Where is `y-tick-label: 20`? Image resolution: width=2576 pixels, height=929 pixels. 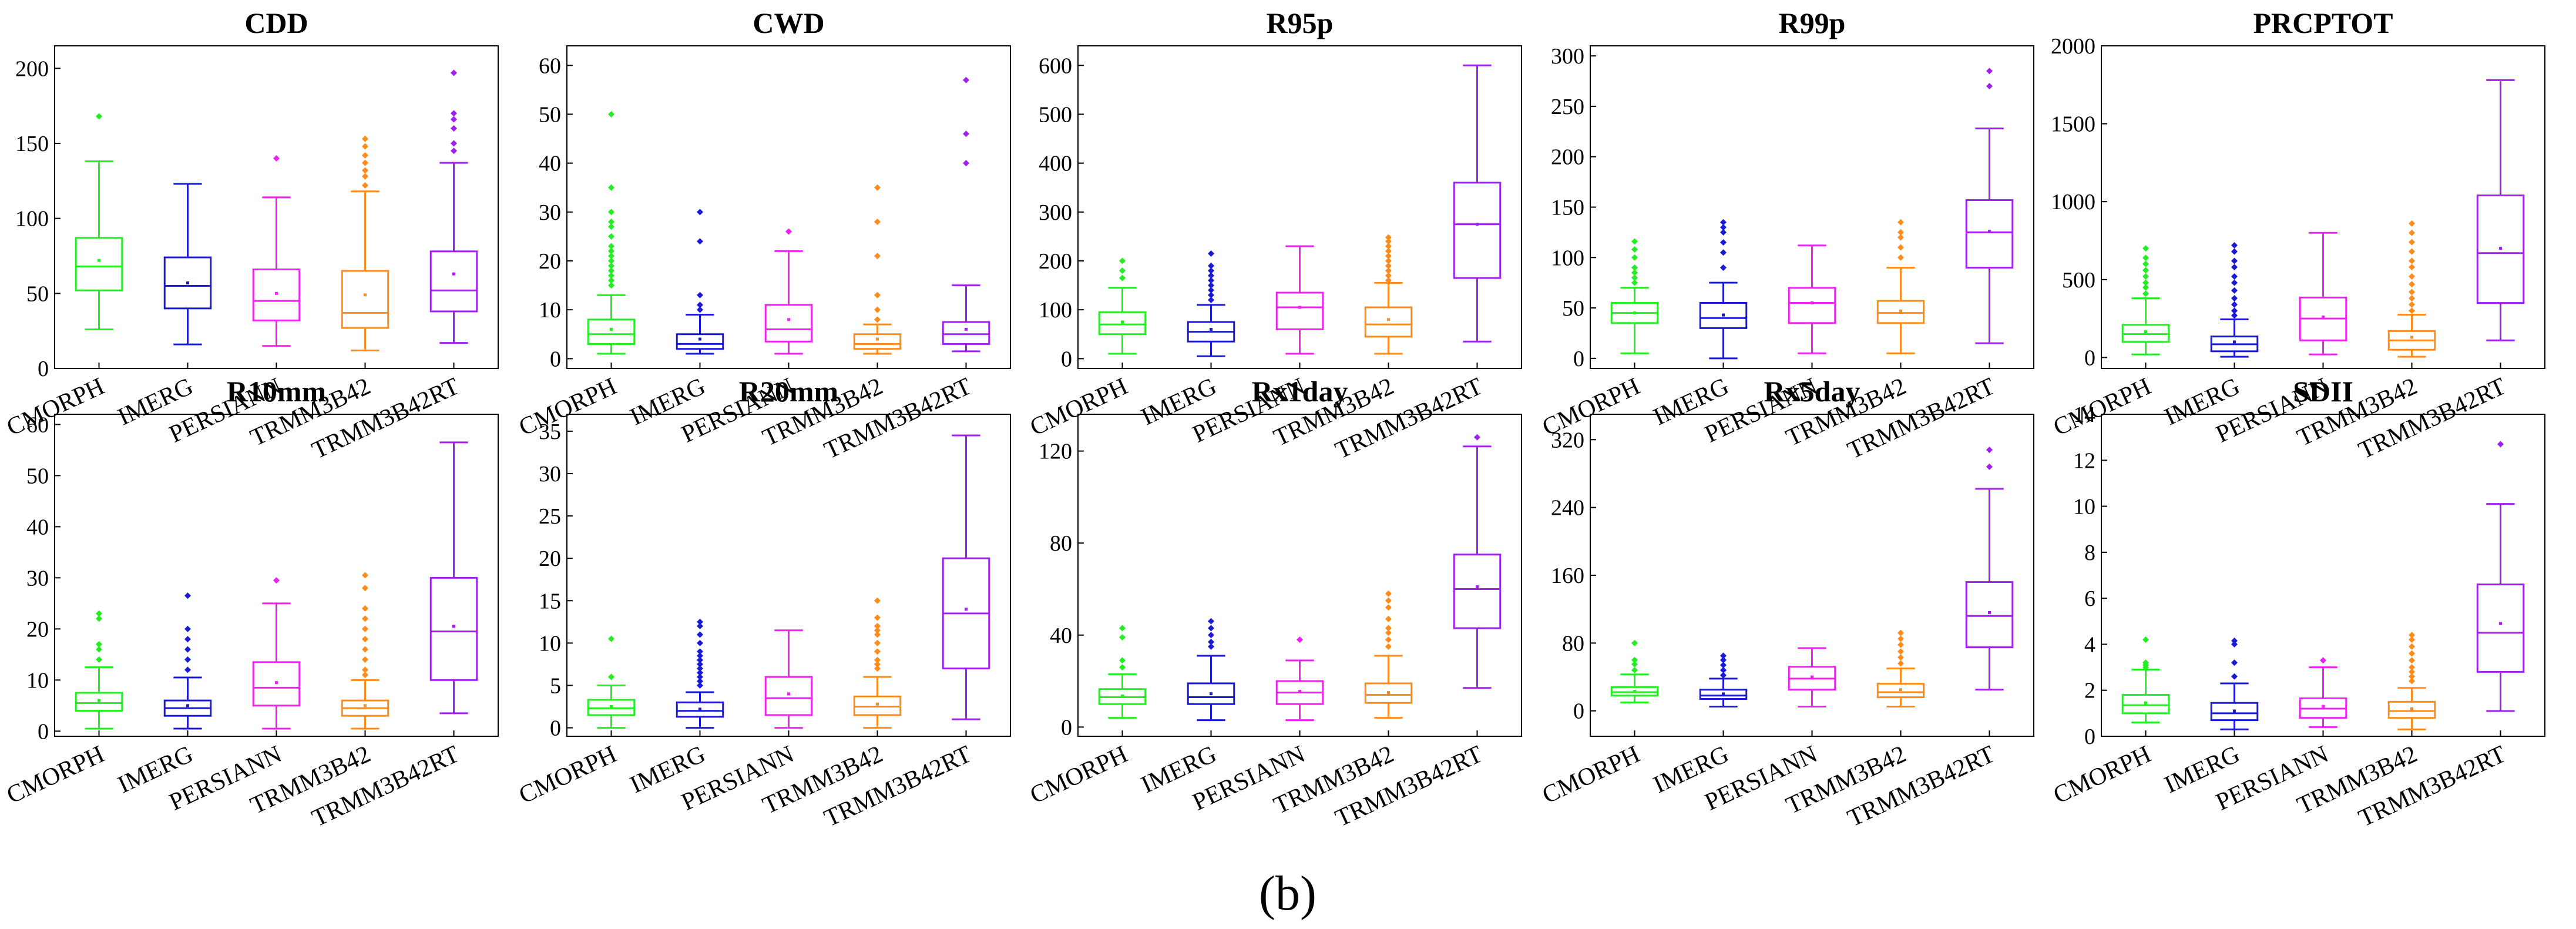 y-tick-label: 20 is located at coordinates (550, 261).